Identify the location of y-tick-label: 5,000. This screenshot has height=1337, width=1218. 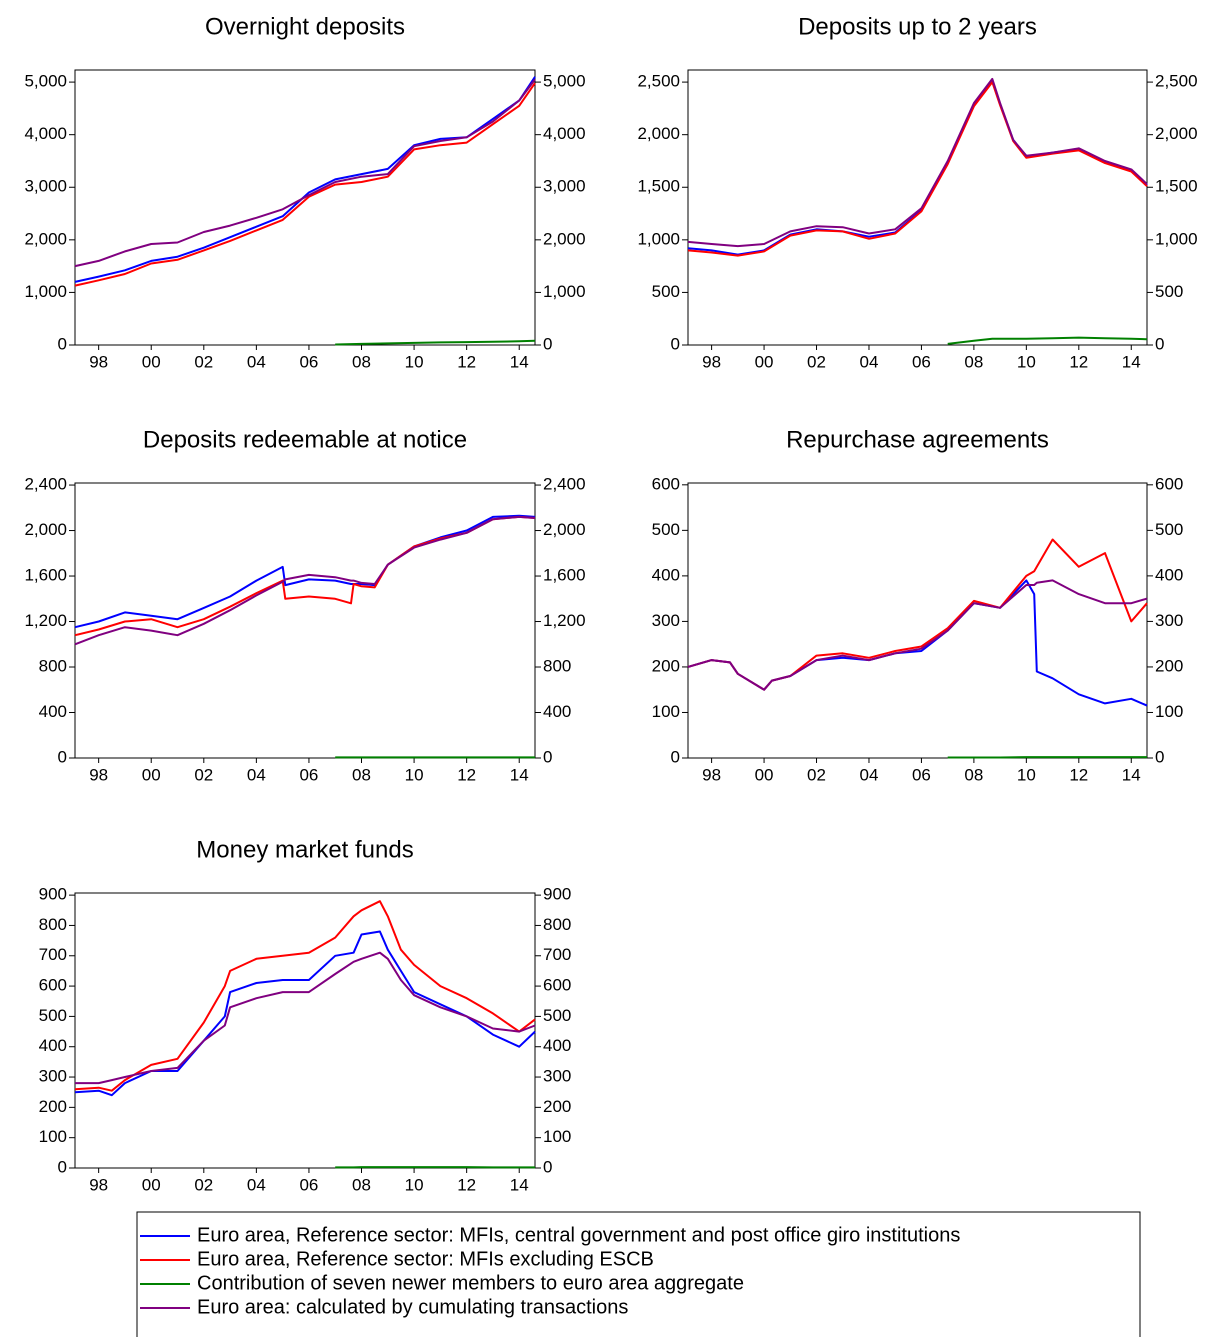
(45, 81).